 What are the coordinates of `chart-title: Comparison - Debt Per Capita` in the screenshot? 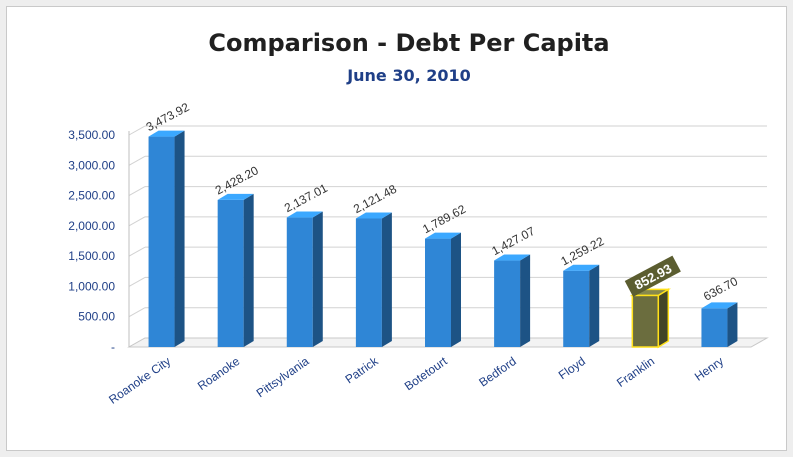 It's located at (408, 43).